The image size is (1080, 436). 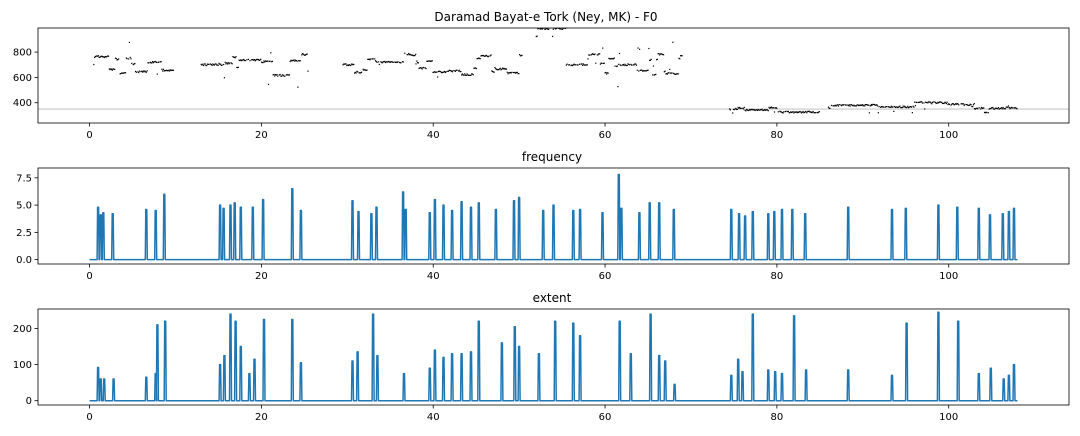 I want to click on y-tick-label: 0, so click(x=29, y=401).